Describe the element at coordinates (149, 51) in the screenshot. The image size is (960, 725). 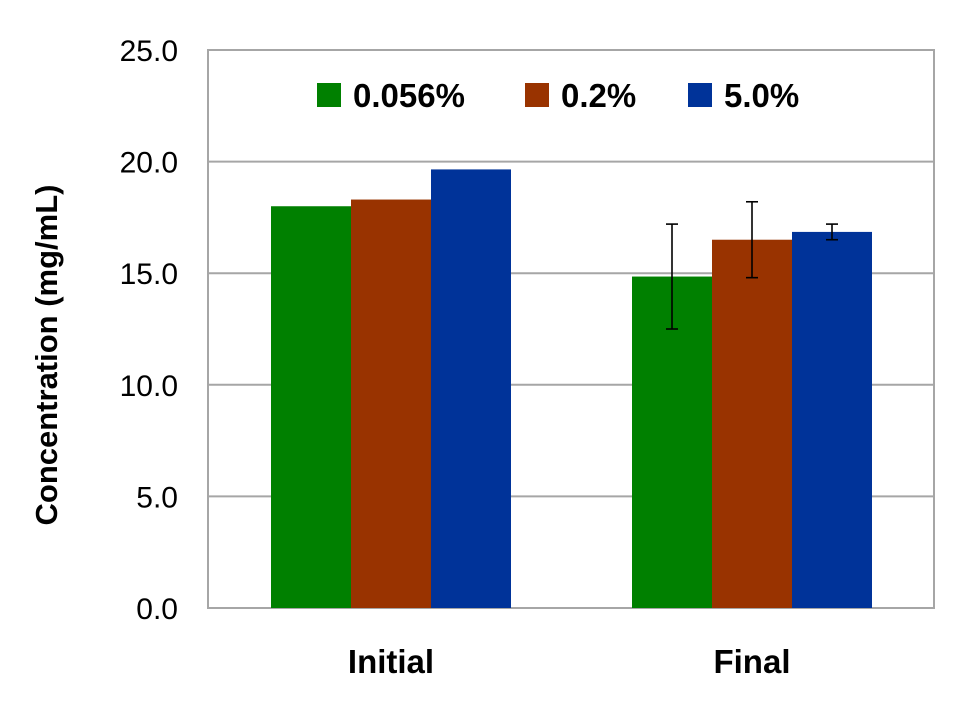
I see `y-tick-label: 25.0` at that location.